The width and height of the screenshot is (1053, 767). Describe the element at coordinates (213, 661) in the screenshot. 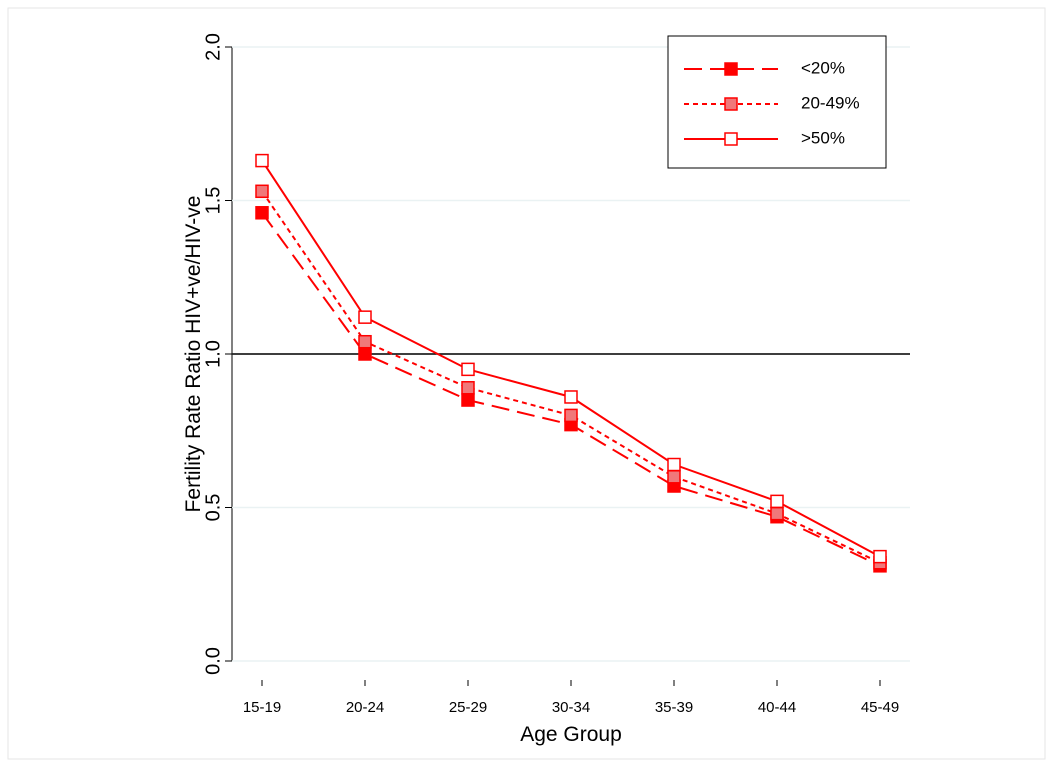

I see `y-tick-label: 0.0` at that location.